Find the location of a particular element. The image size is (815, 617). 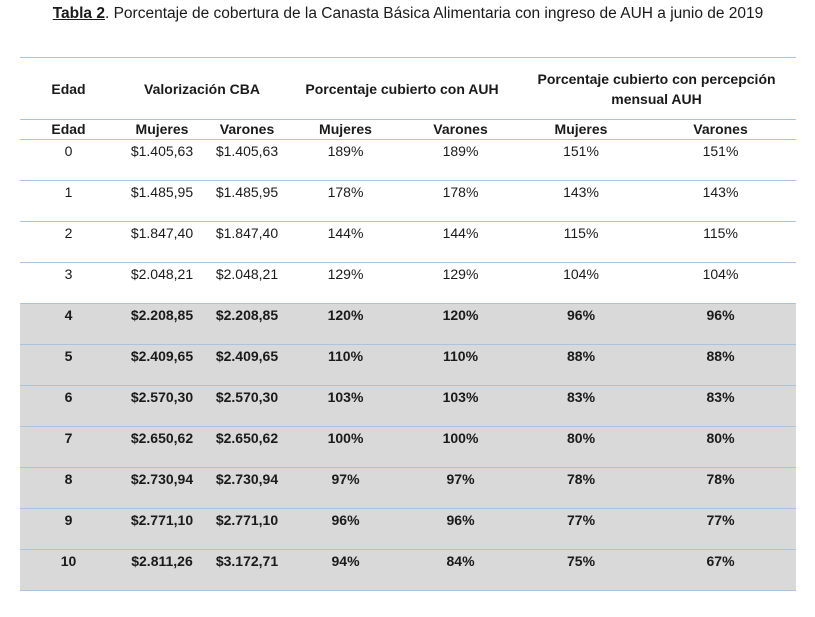

cell-auh-varones: 120% is located at coordinates (461, 324).